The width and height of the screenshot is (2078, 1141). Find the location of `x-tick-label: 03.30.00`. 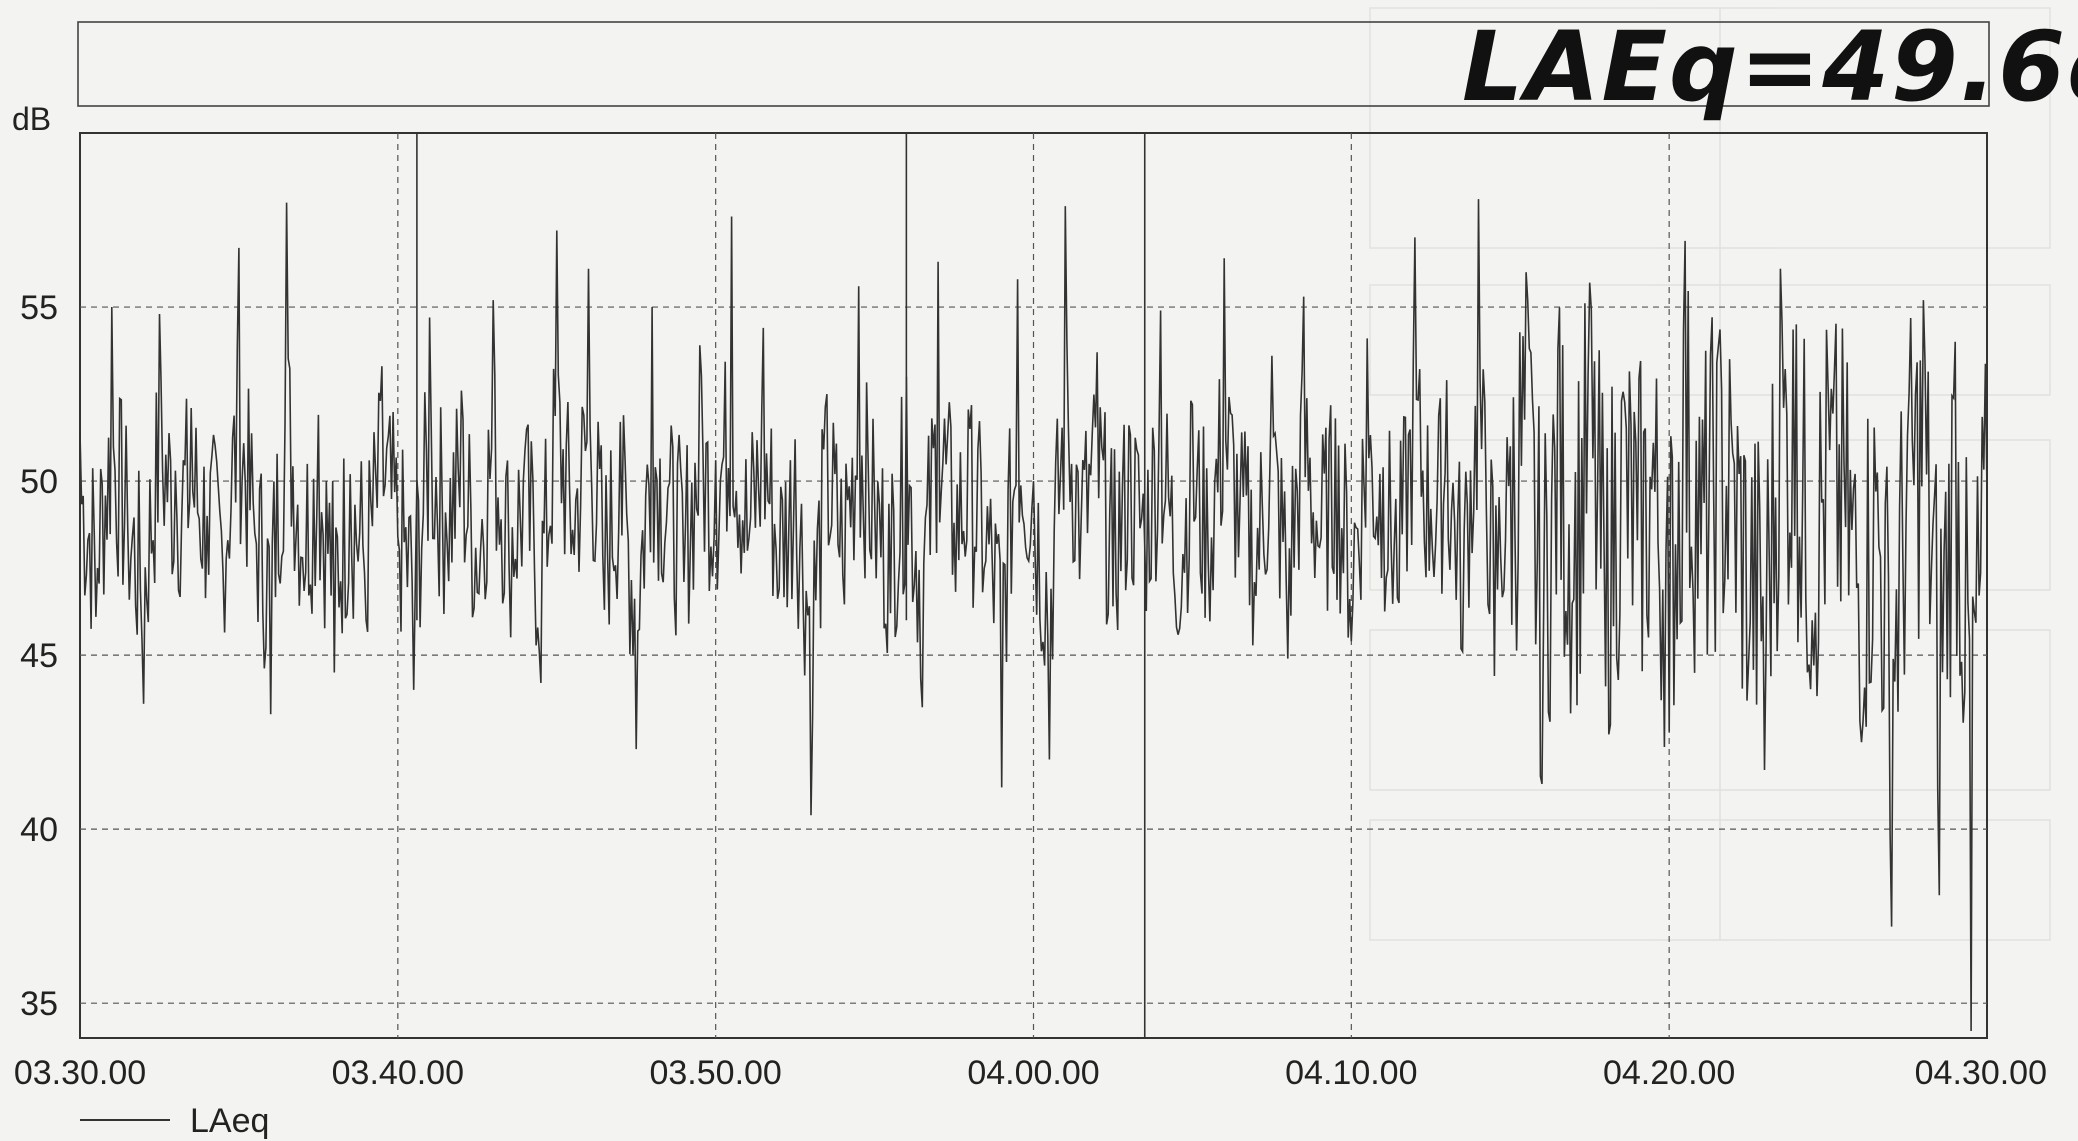

x-tick-label: 03.30.00 is located at coordinates (80, 1073).